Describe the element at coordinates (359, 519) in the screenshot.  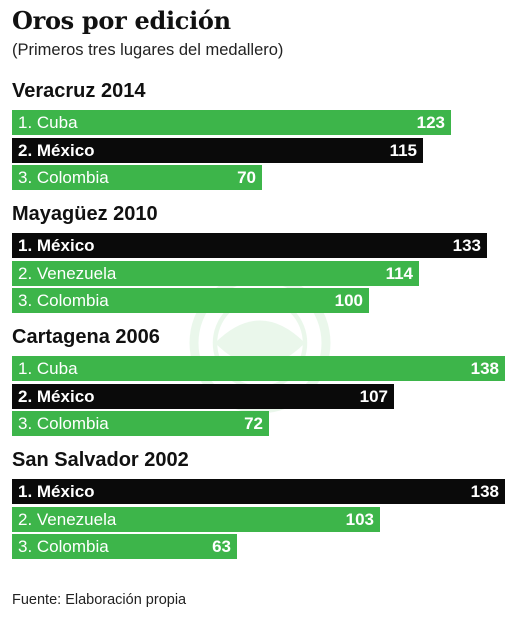
I see `bar-value-label: 103` at that location.